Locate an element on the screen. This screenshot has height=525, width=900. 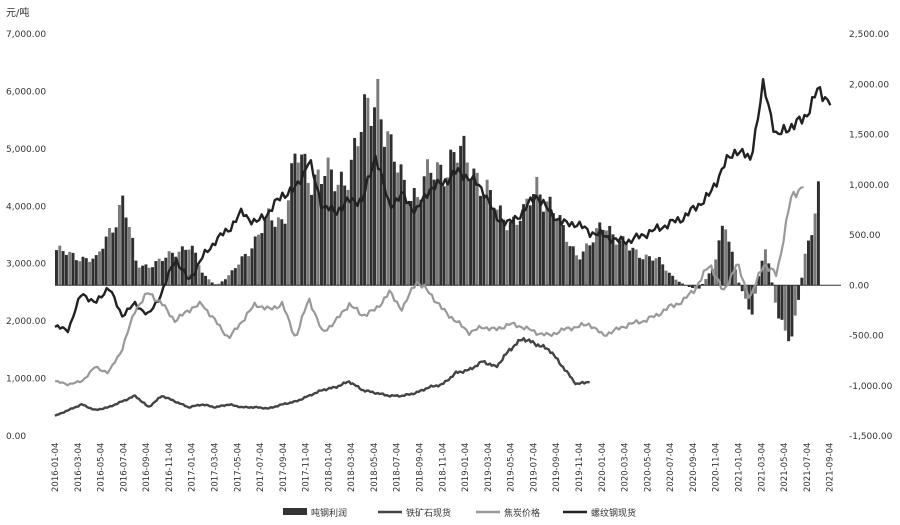
left-tick-label: 5,000.00 is located at coordinates (26, 150).